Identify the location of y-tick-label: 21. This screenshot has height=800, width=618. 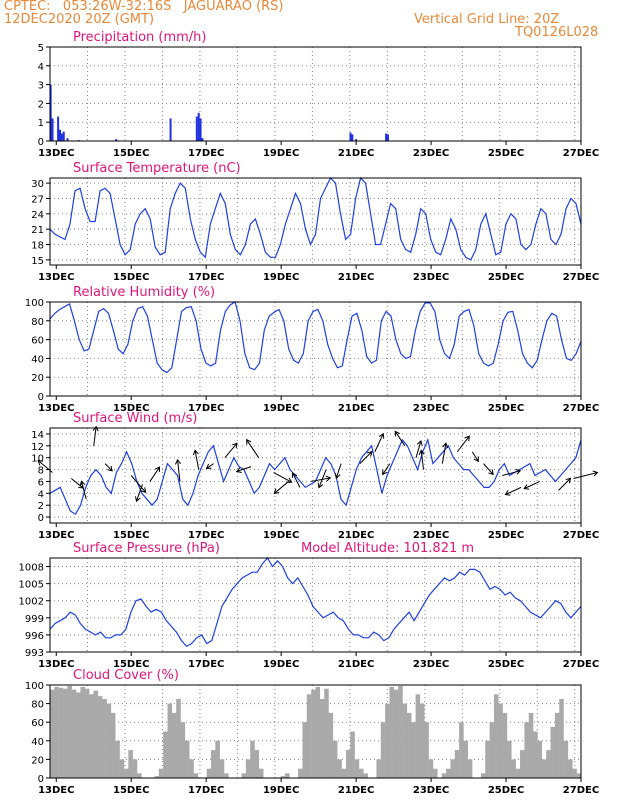
(37, 230).